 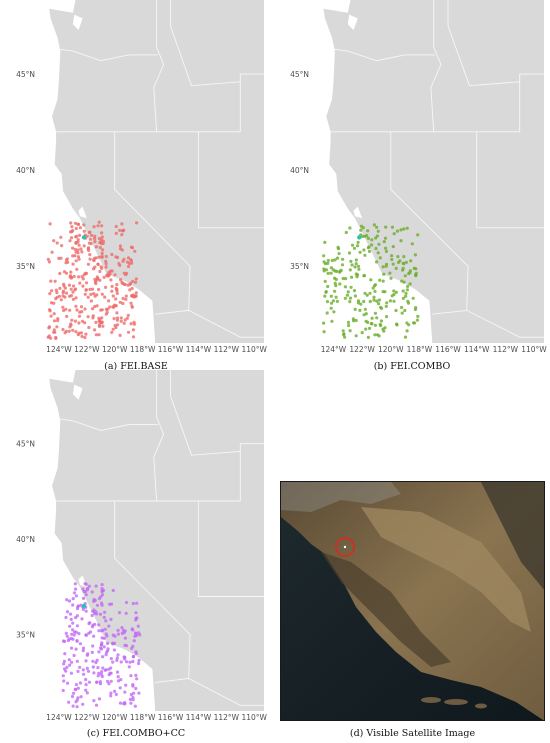 I want to click on lat-tick-label: 45°N, so click(x=299, y=74).